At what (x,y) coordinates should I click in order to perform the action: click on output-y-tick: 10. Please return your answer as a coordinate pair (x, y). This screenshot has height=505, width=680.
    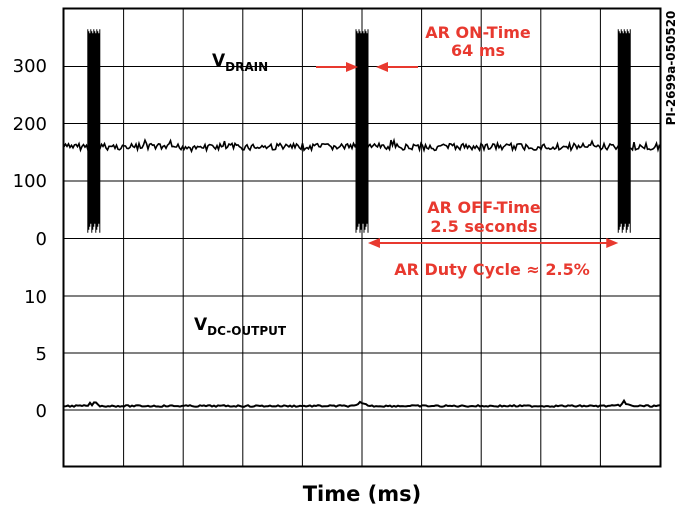
    Looking at the image, I should click on (35, 297).